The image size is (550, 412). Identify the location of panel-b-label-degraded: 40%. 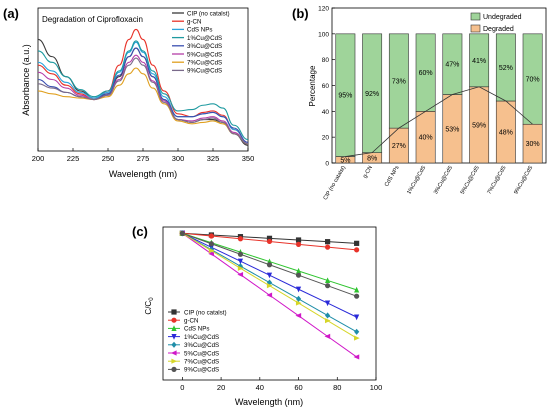
(426, 138).